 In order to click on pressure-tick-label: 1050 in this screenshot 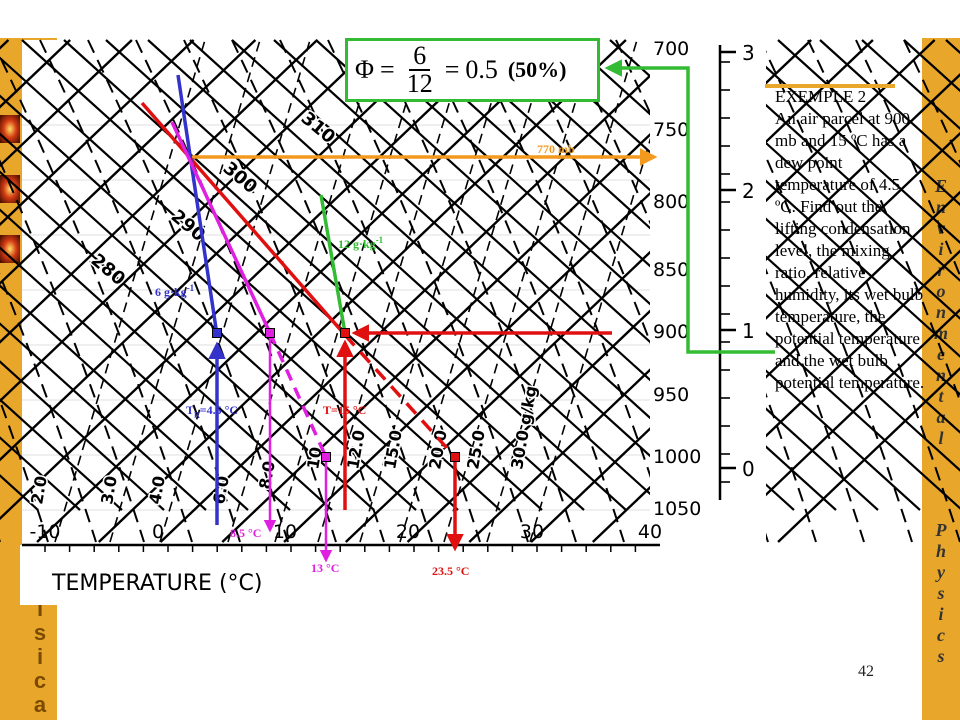, I will do `click(677, 509)`.